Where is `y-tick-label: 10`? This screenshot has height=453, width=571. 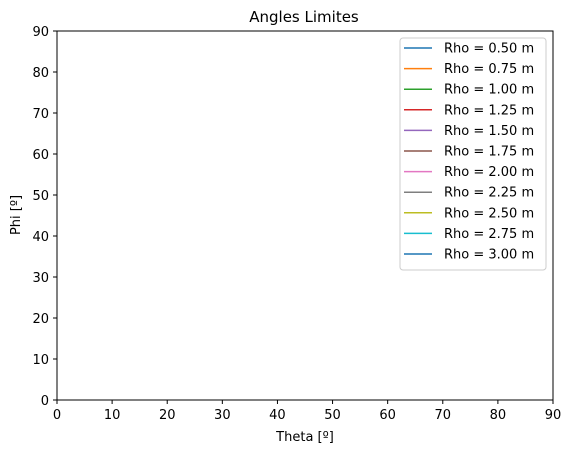
y-tick-label: 10 is located at coordinates (40, 360).